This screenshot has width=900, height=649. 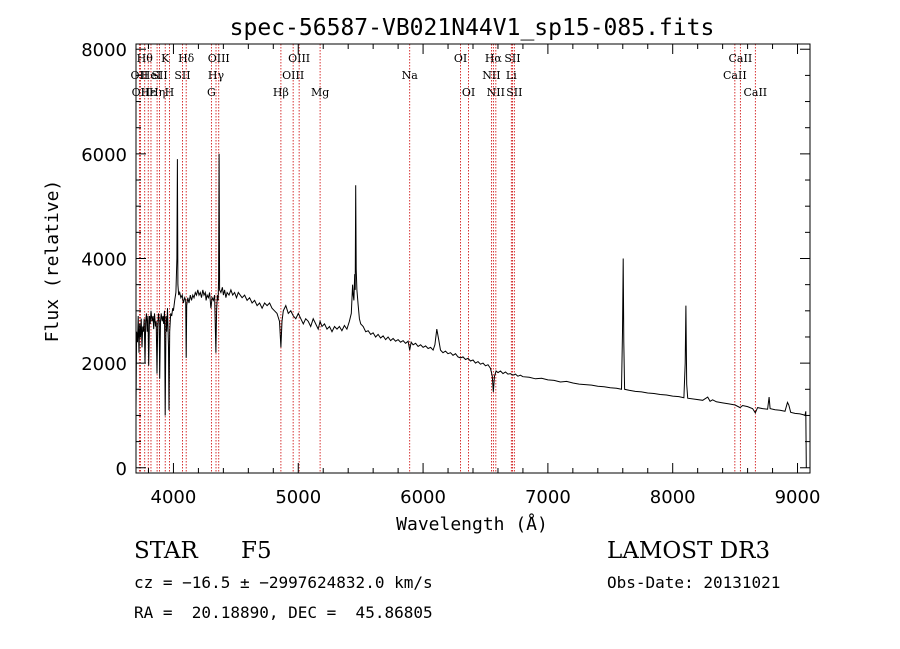 What do you see at coordinates (166, 551) in the screenshot?
I see `object-class: STAR` at bounding box center [166, 551].